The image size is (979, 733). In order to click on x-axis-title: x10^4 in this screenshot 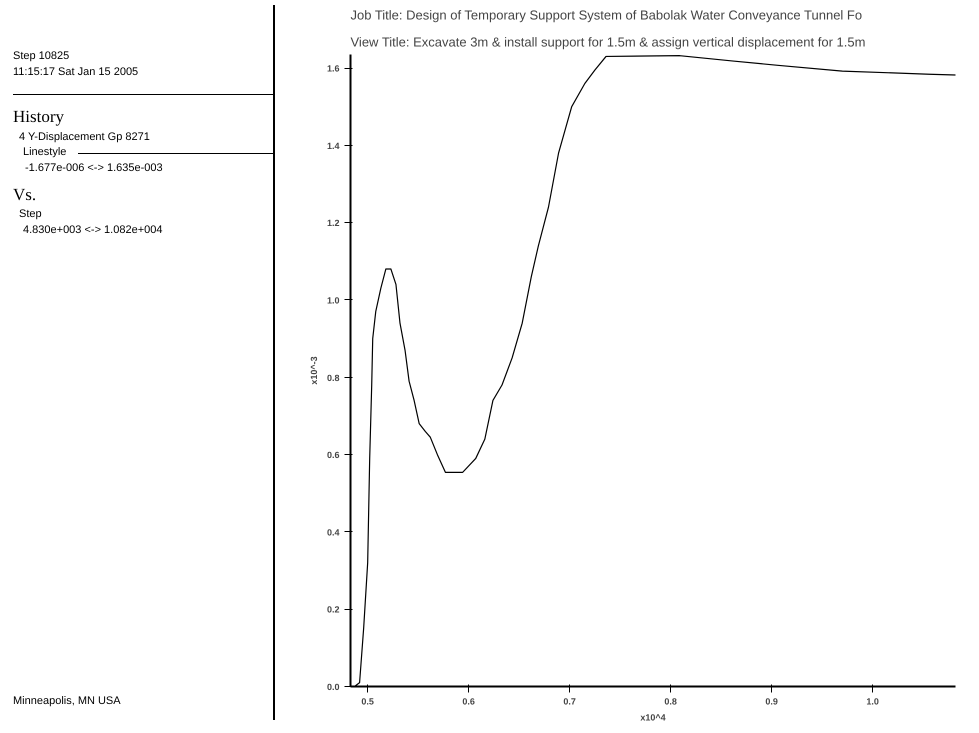, I will do `click(653, 717)`.